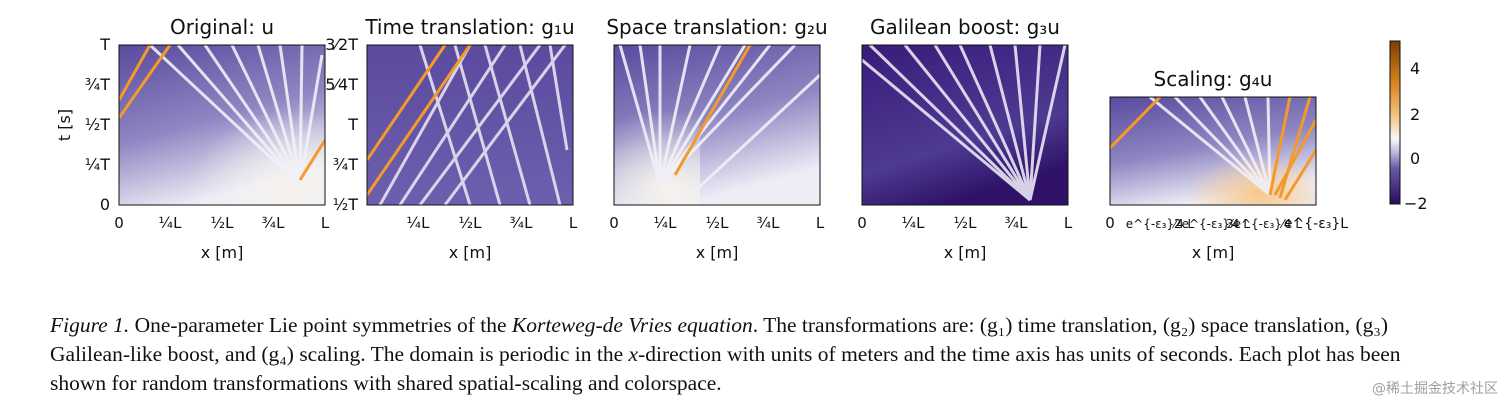  What do you see at coordinates (98, 164) in the screenshot?
I see `ytick-label: ¼T` at bounding box center [98, 164].